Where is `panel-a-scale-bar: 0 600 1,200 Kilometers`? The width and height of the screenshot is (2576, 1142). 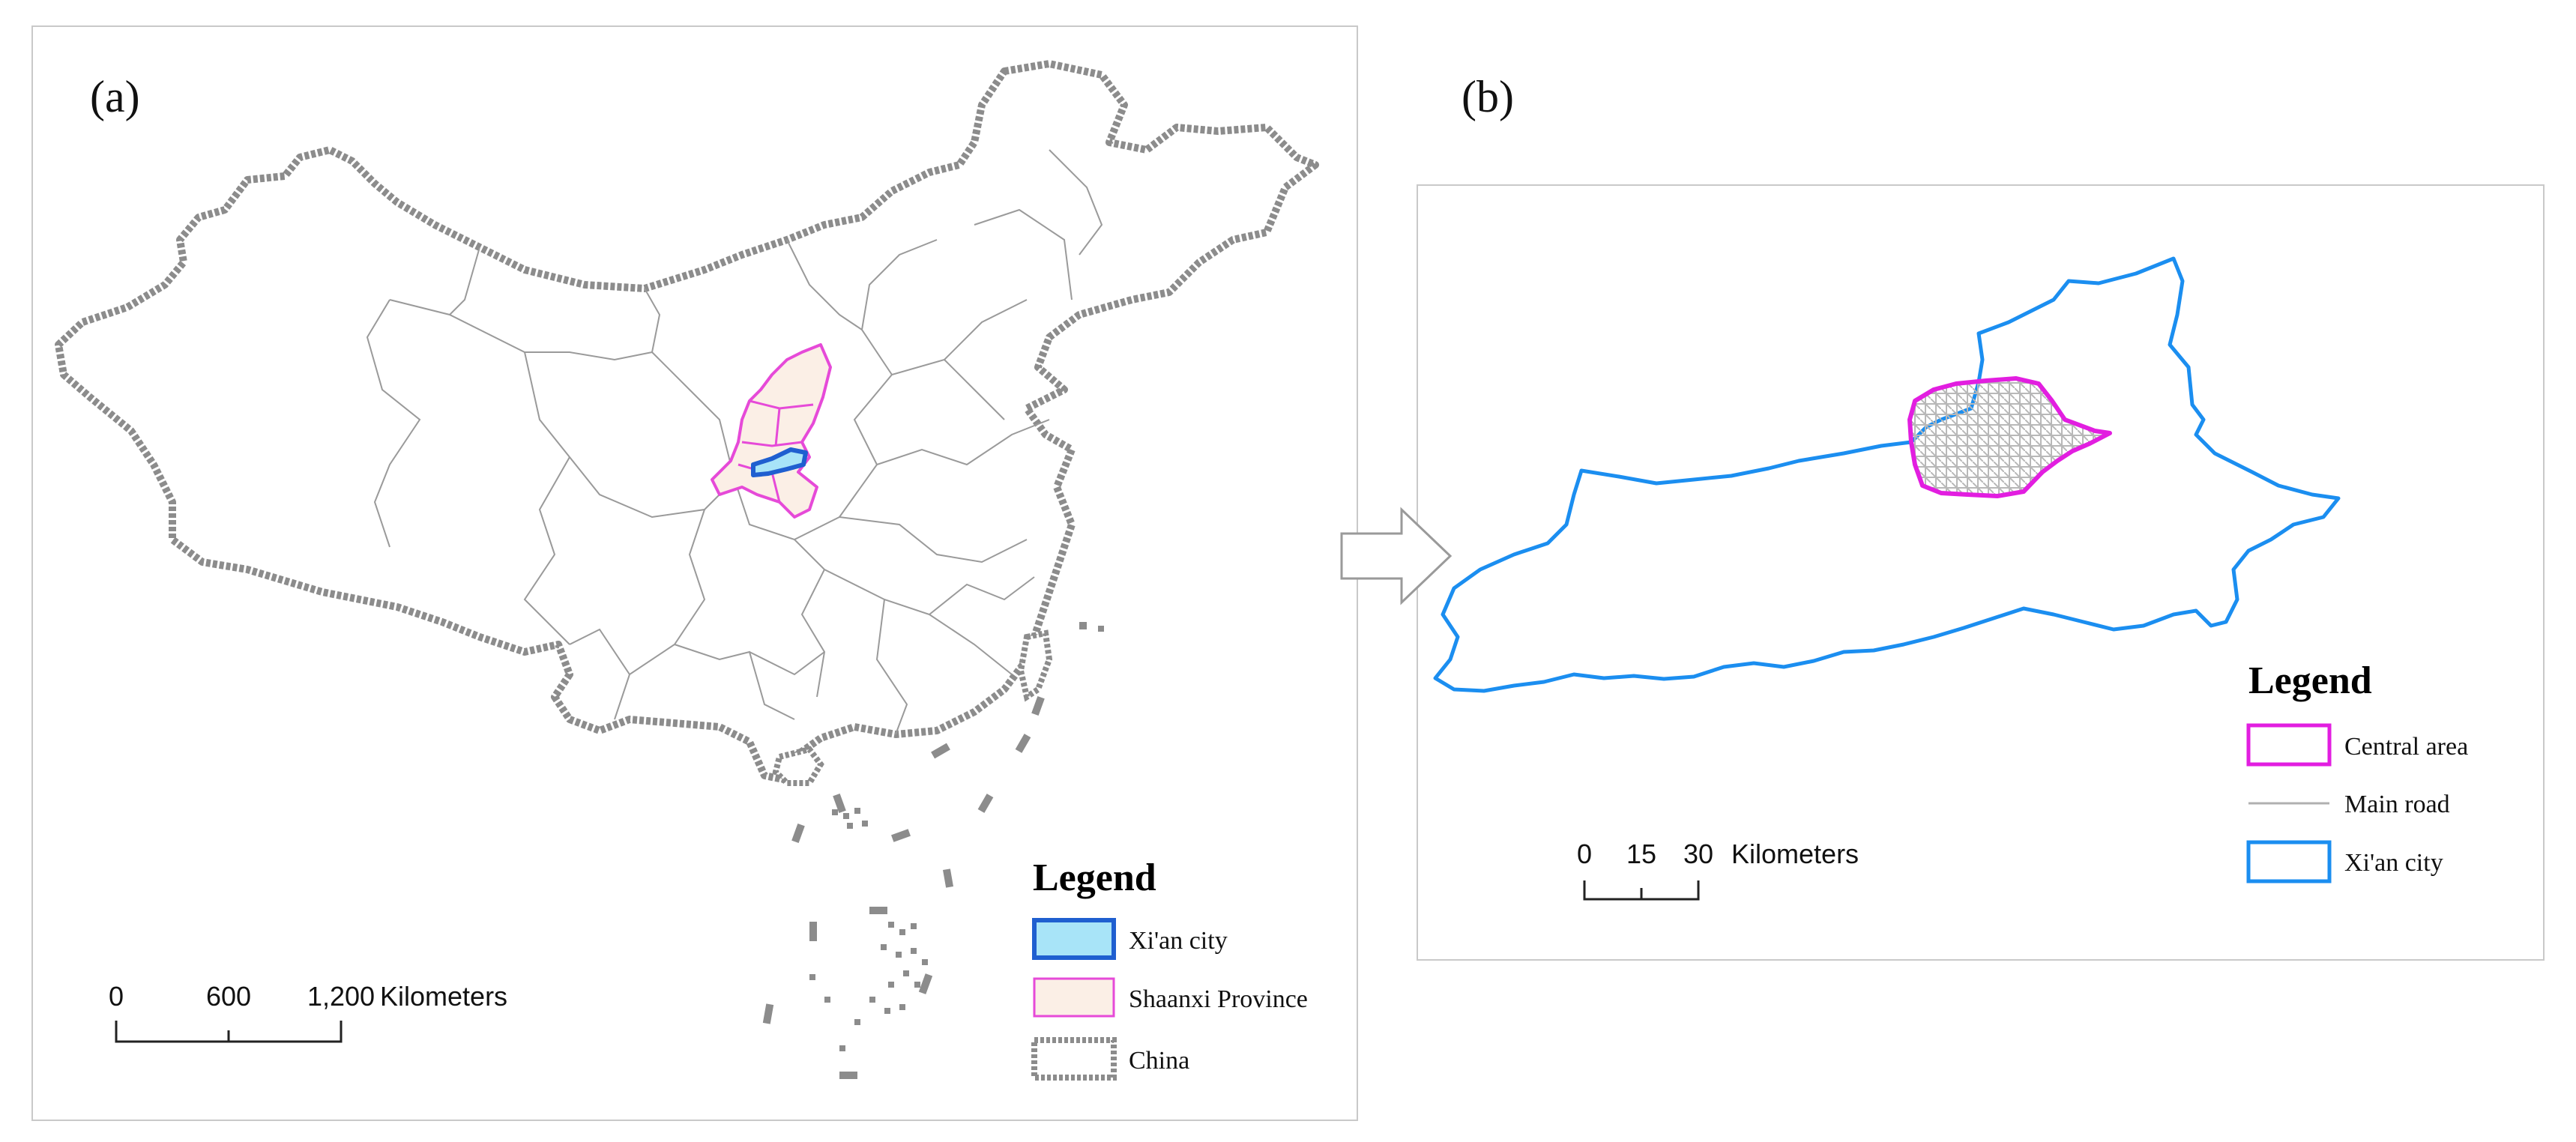 panel-a-scale-bar: 0 600 1,200 Kilometers is located at coordinates (308, 1012).